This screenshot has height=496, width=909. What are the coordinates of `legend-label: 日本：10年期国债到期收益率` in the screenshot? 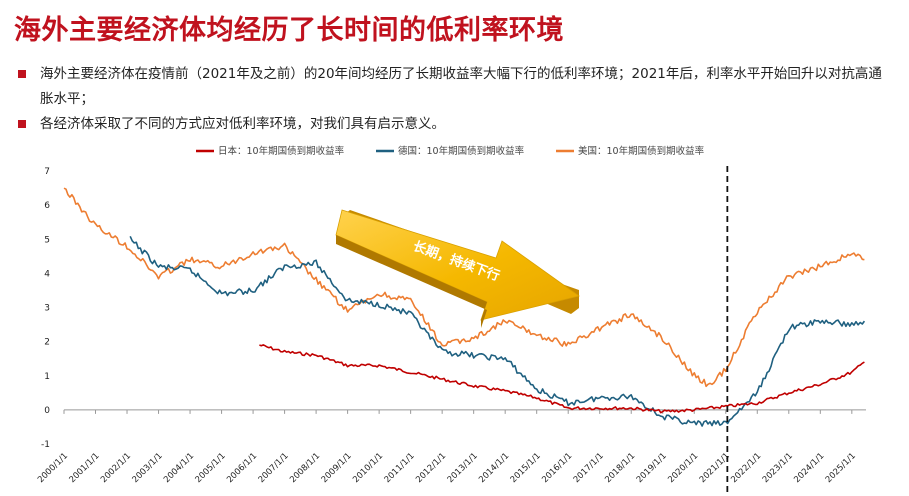 It's located at (281, 151).